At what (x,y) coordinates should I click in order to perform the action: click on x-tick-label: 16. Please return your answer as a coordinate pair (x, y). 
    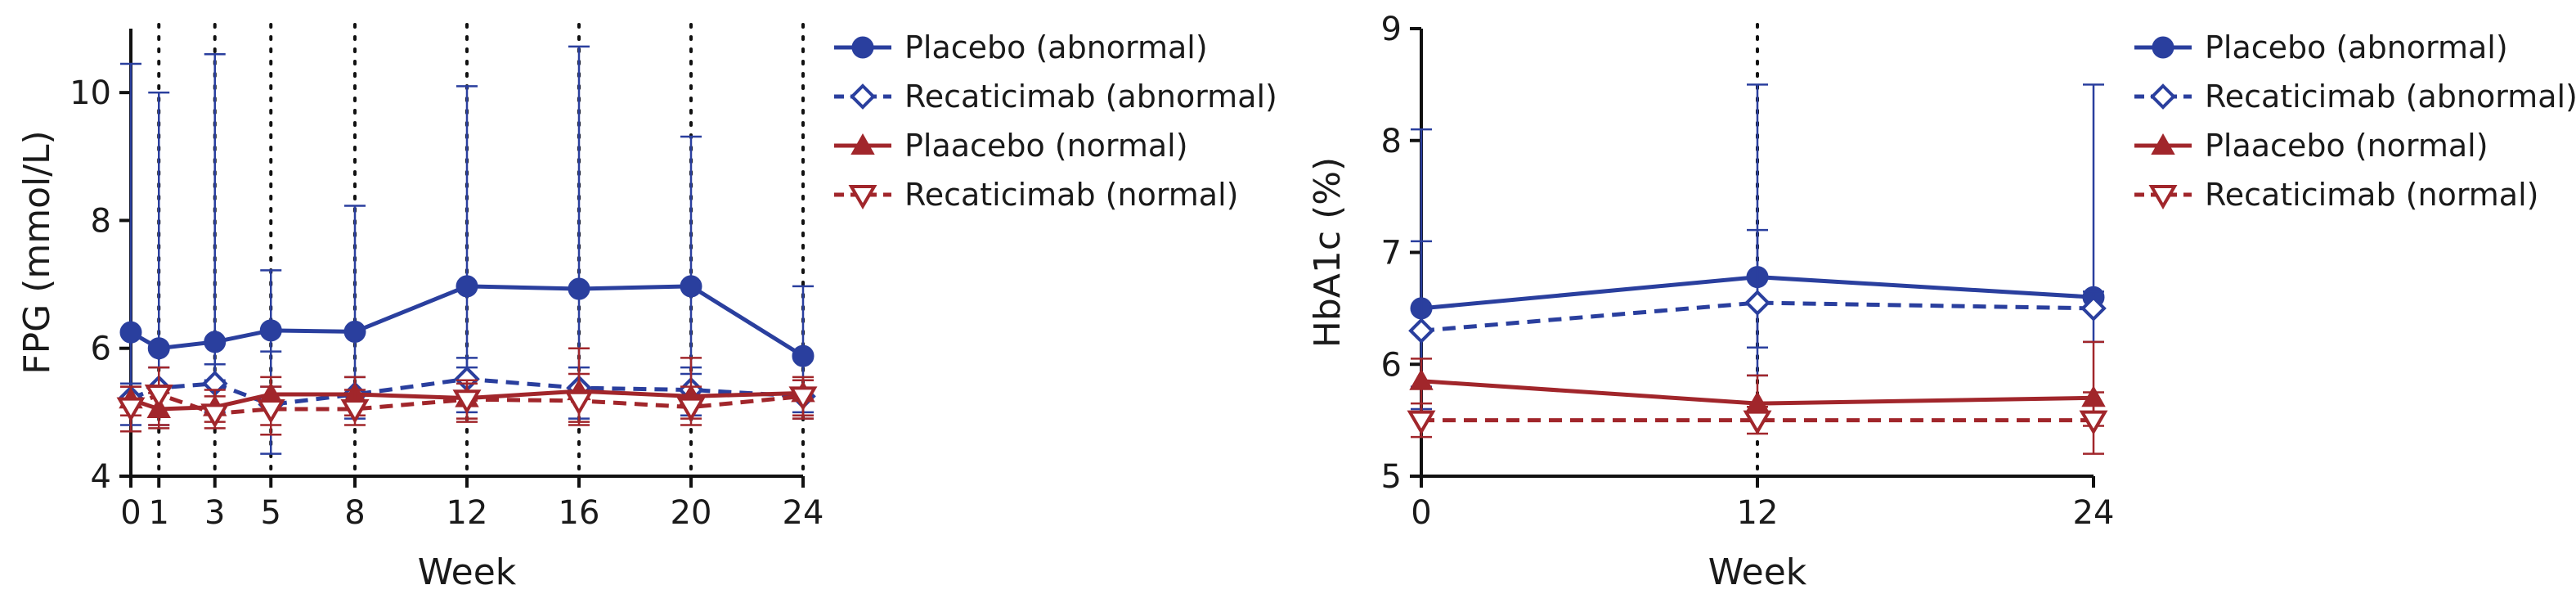
    Looking at the image, I should click on (579, 513).